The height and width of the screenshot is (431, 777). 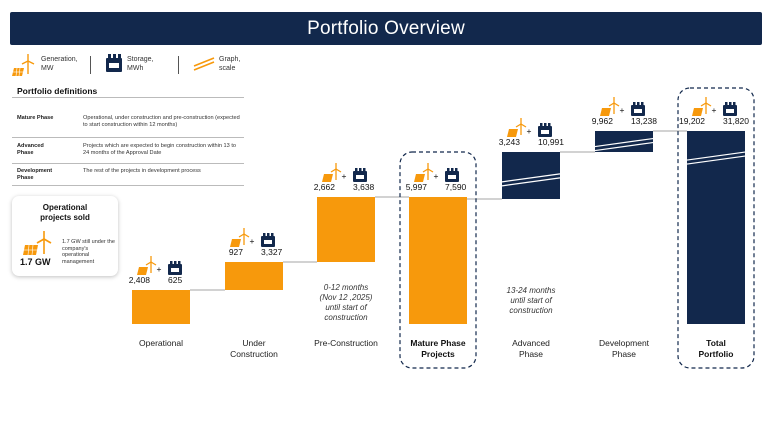 What do you see at coordinates (346, 229) in the screenshot?
I see `bar-pre-construction` at bounding box center [346, 229].